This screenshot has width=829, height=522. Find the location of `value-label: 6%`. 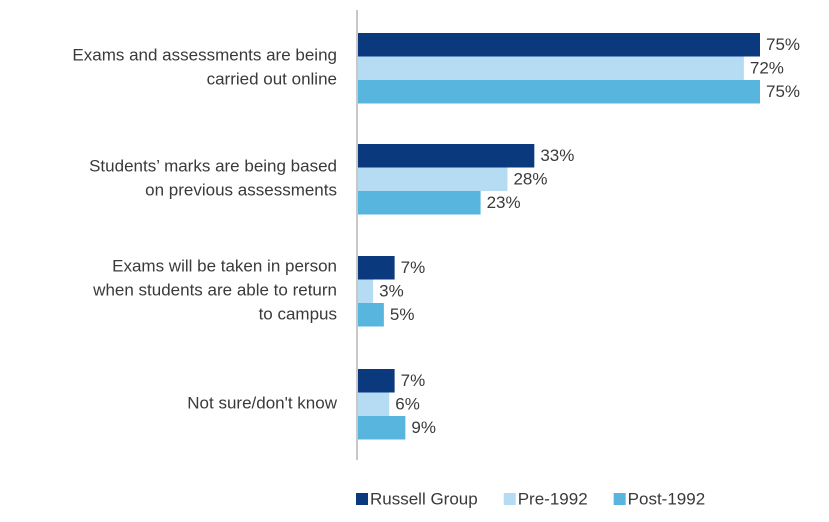

value-label: 6% is located at coordinates (407, 404).